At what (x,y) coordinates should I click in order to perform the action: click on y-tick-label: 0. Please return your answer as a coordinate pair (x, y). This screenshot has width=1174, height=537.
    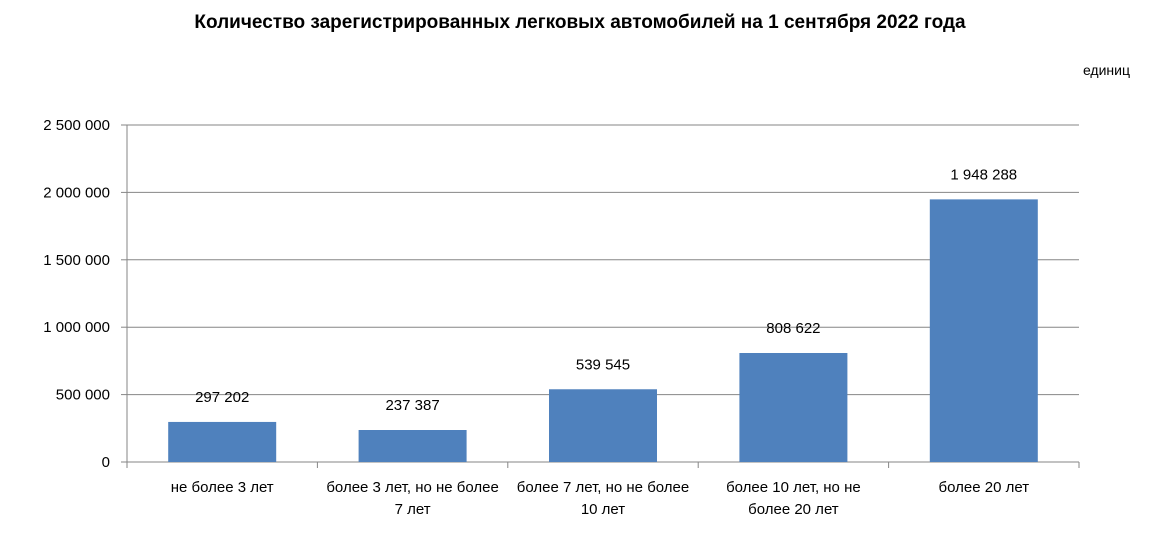
    Looking at the image, I should click on (106, 462).